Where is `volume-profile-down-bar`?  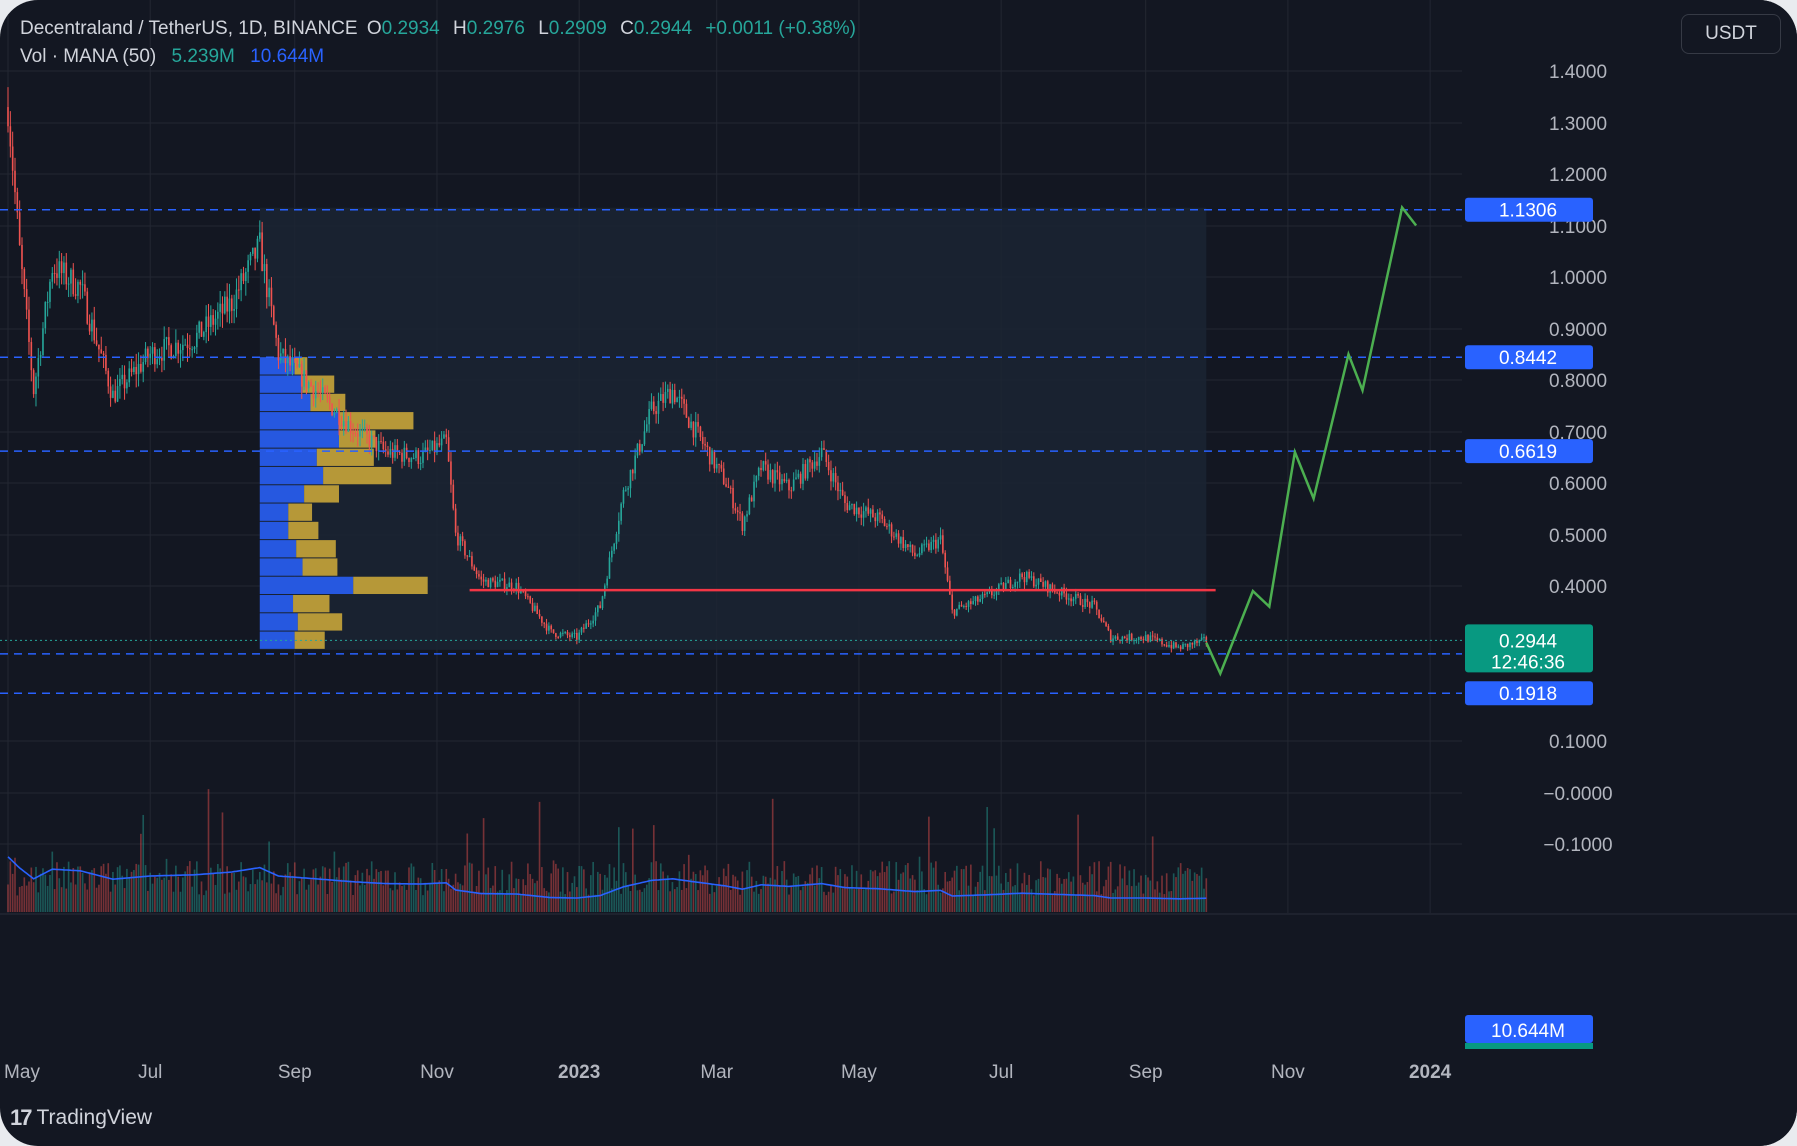 volume-profile-down-bar is located at coordinates (357, 475).